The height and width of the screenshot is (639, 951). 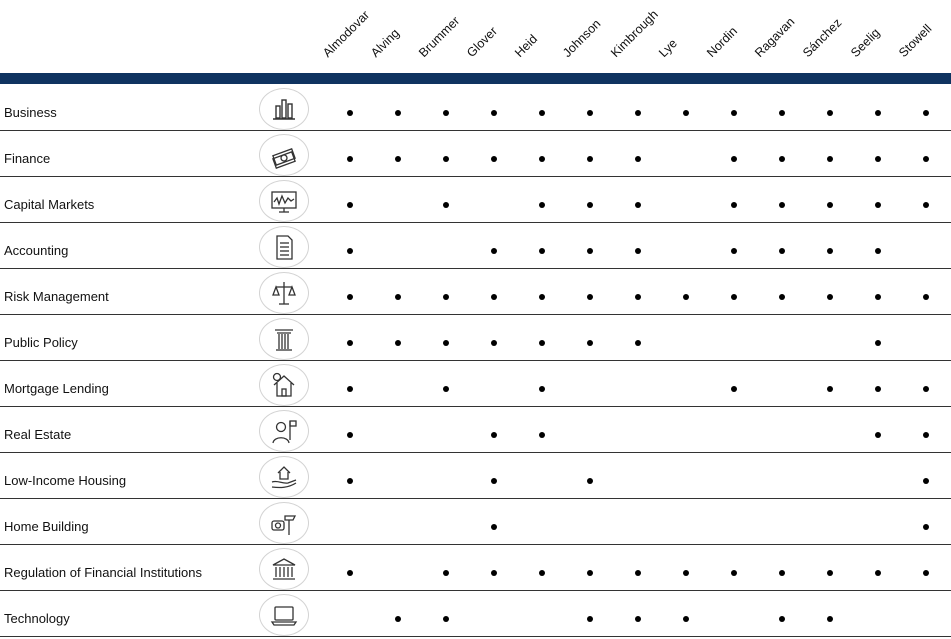 What do you see at coordinates (475, 384) in the screenshot?
I see `matrix-row: Mortgage Lending` at bounding box center [475, 384].